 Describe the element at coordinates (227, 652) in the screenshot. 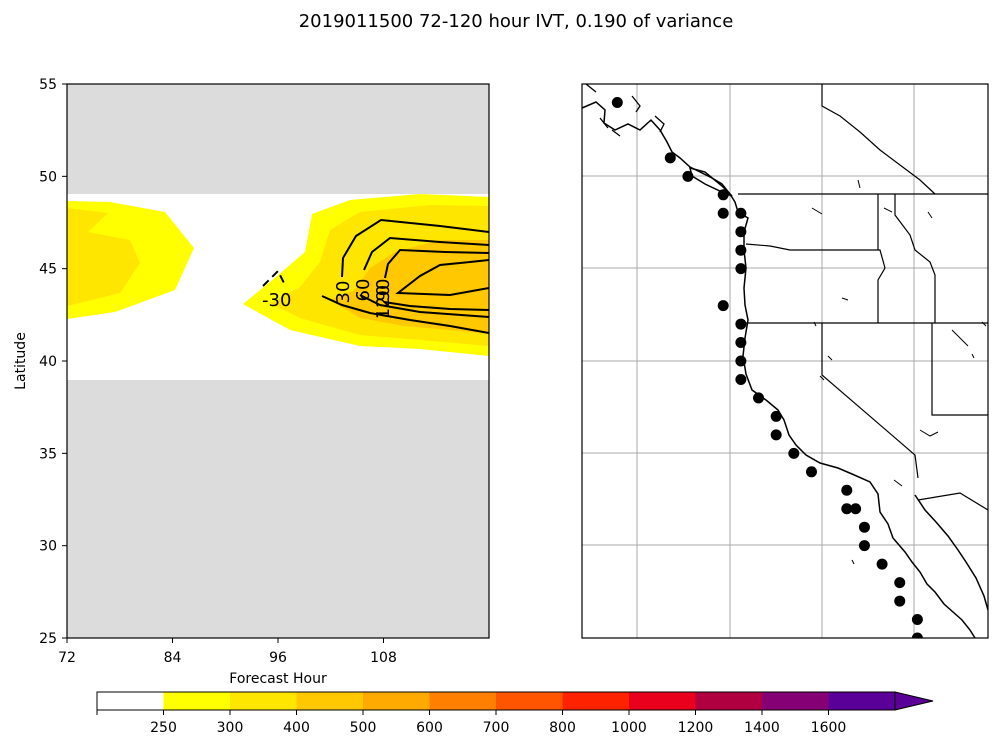

I see `x-axis: 72 84 96 108` at that location.